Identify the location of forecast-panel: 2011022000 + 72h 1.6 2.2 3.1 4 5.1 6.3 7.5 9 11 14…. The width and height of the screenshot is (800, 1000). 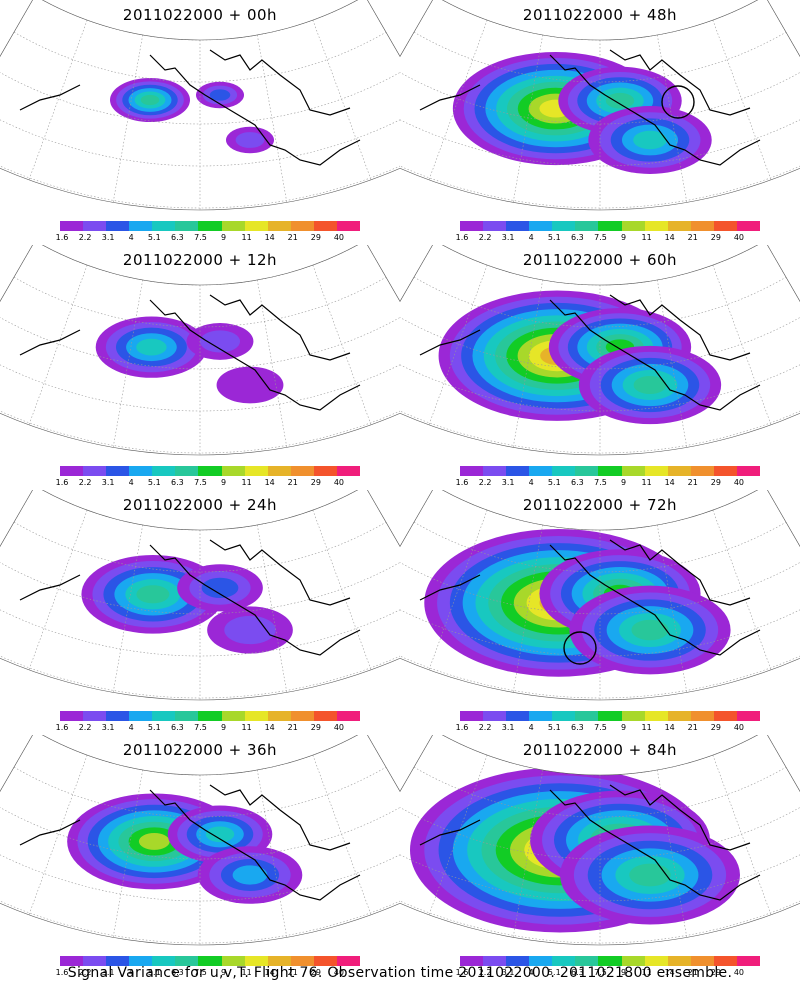
(600, 612).